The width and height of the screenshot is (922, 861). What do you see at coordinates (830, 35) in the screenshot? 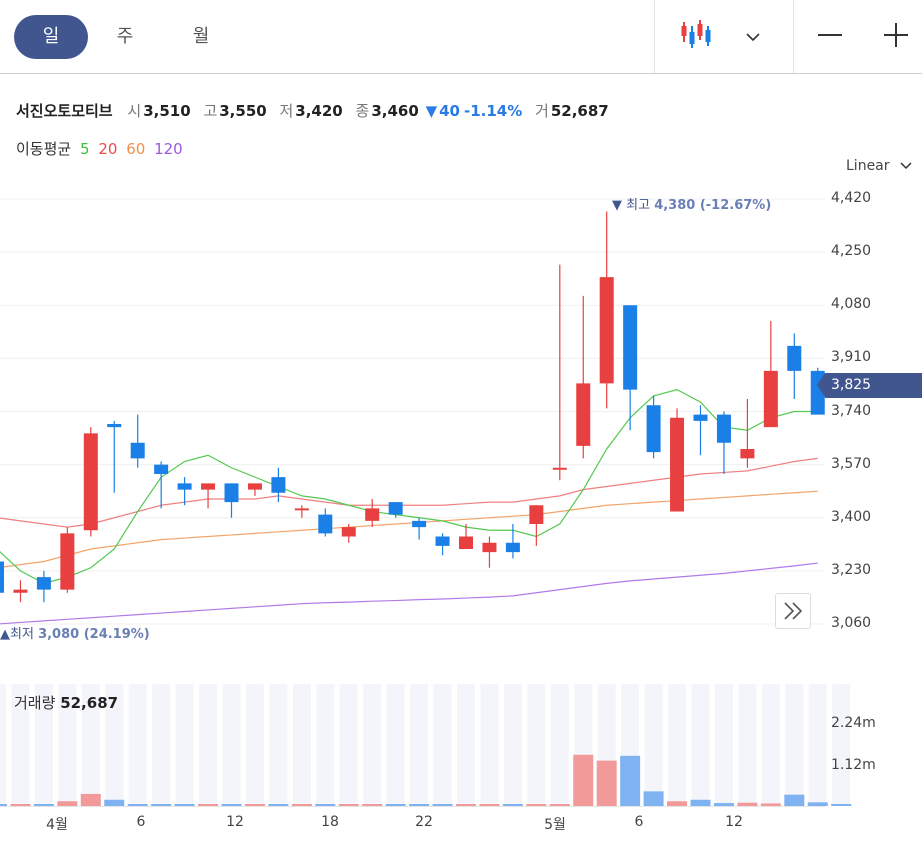
I see `minus-icon` at bounding box center [830, 35].